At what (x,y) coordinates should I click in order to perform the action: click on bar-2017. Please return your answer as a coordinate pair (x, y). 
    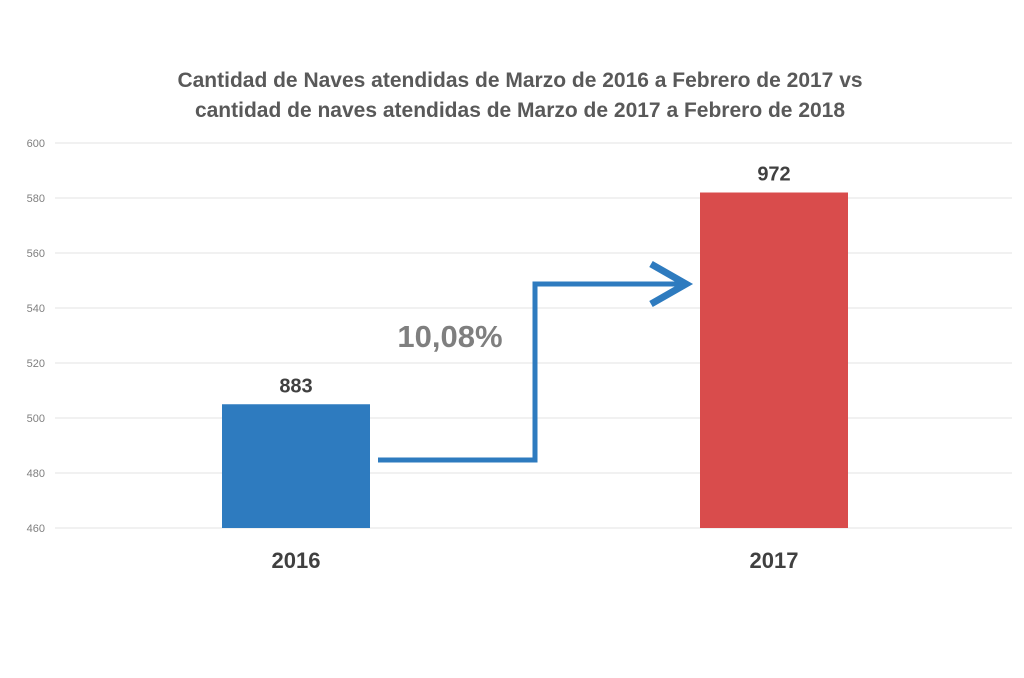
    Looking at the image, I should click on (774, 360).